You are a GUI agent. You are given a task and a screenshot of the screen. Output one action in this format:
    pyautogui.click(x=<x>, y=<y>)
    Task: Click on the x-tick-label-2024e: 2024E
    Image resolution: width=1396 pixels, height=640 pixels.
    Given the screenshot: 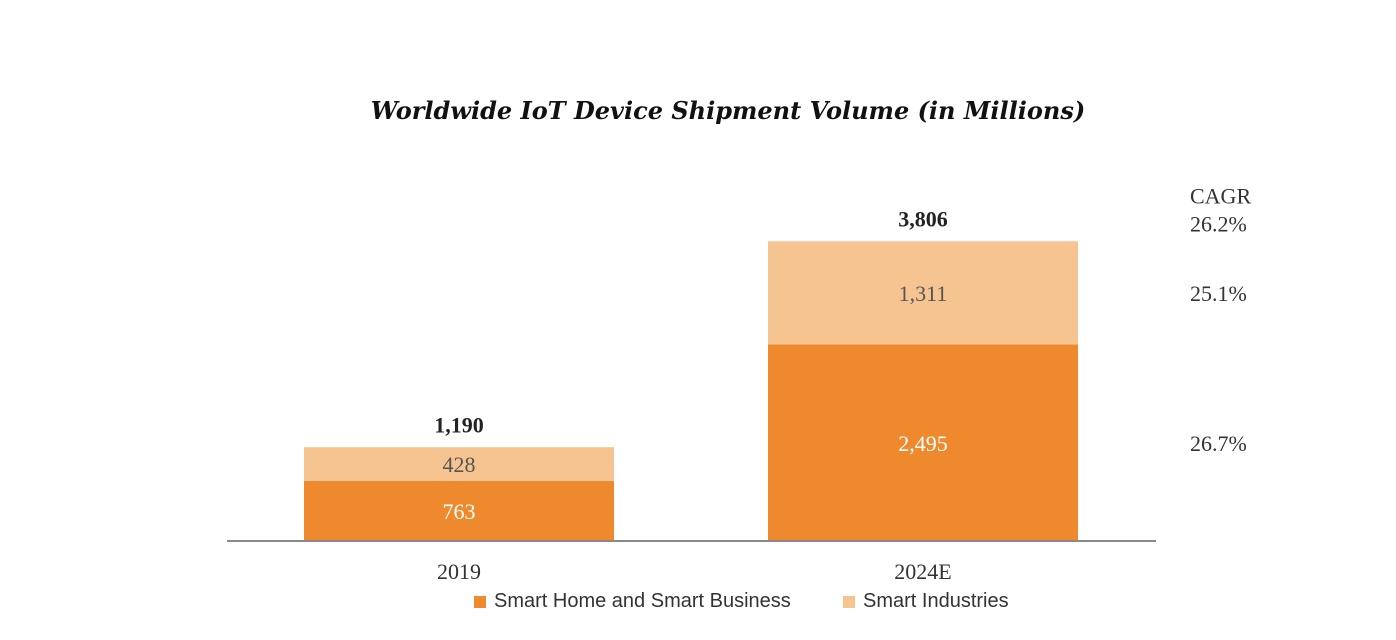 What is the action you would take?
    pyautogui.click(x=922, y=571)
    